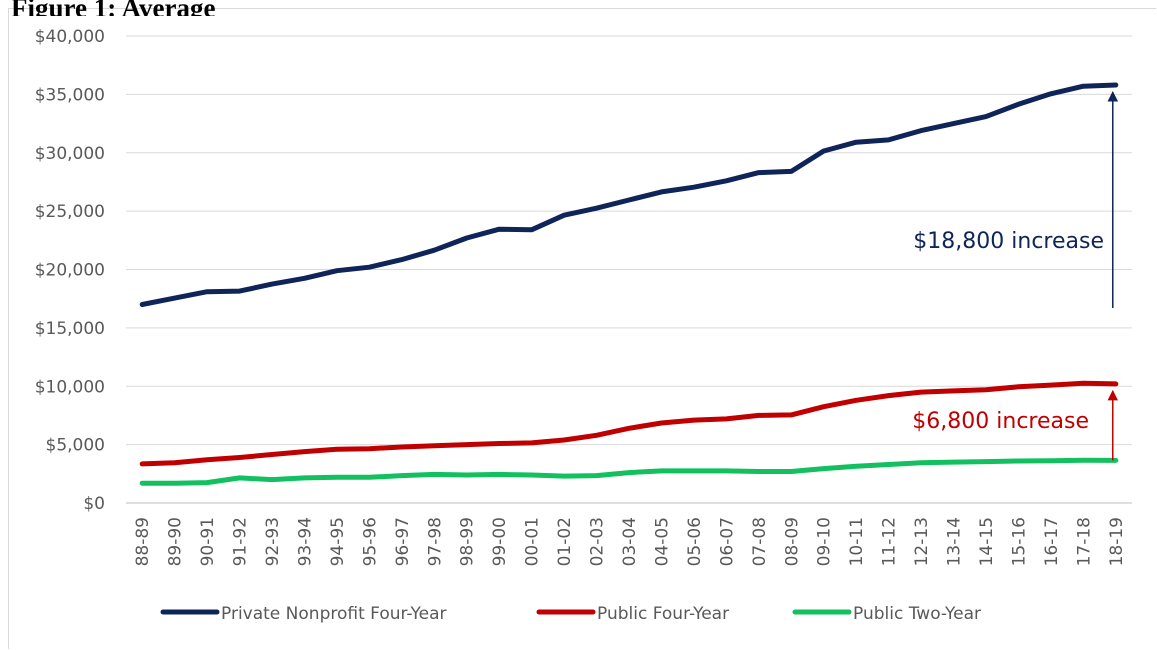  I want to click on x-tick-label: 98-99, so click(468, 541).